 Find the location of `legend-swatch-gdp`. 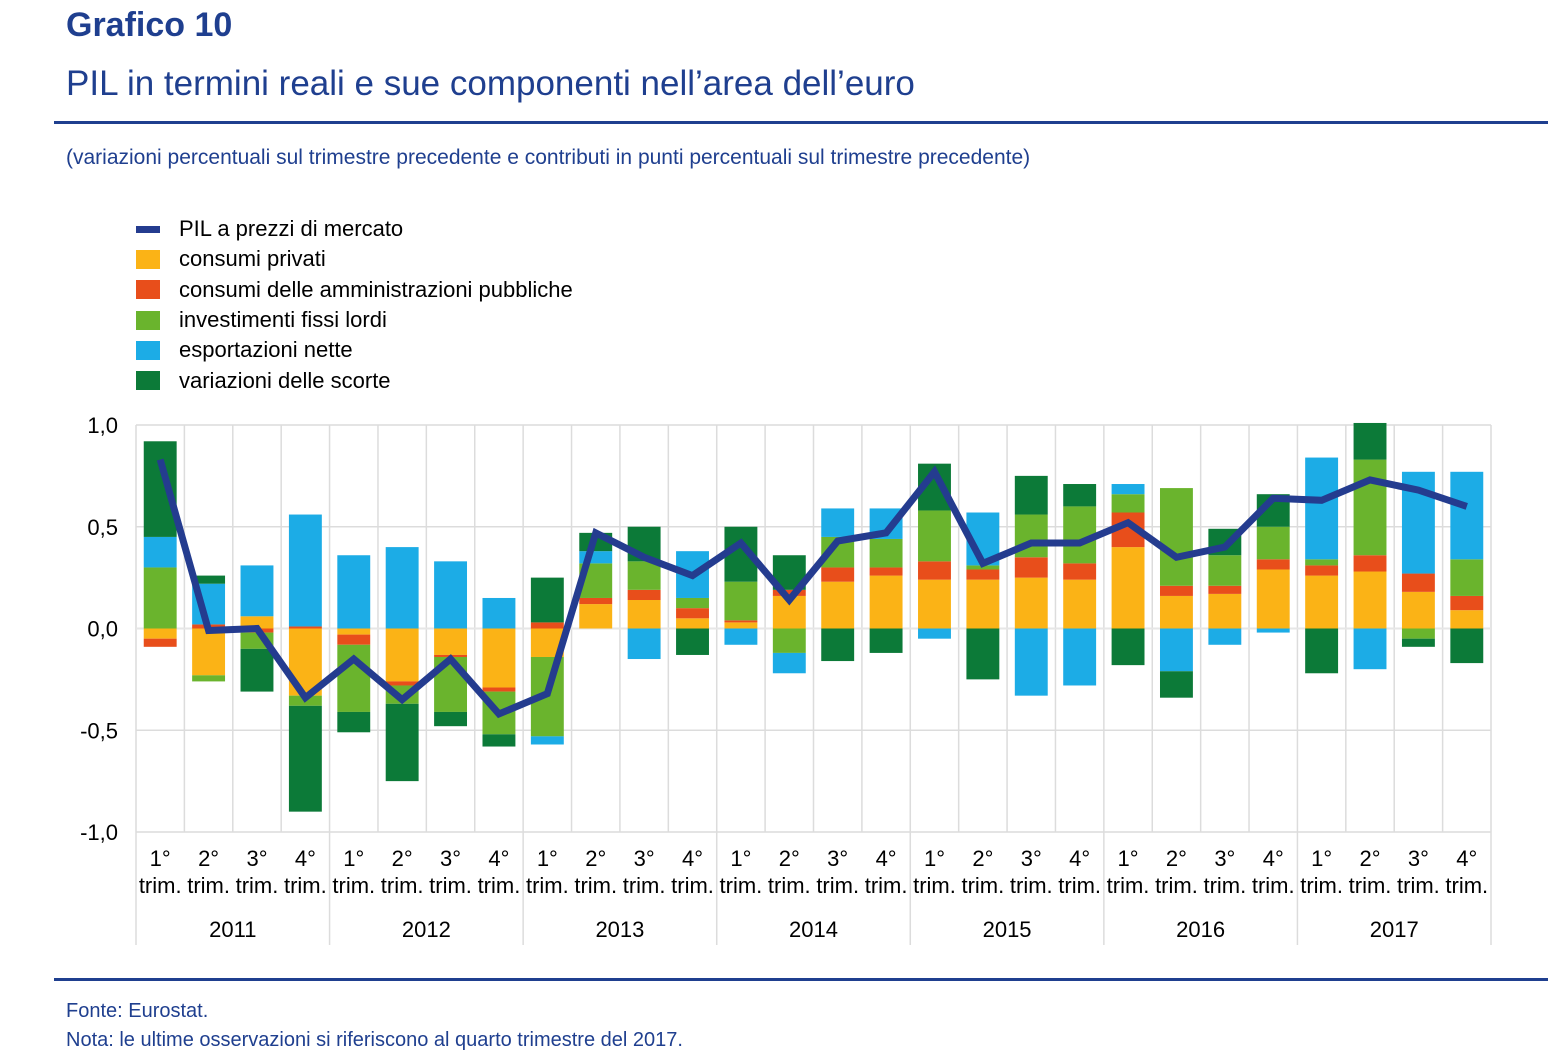

legend-swatch-gdp is located at coordinates (148, 229).